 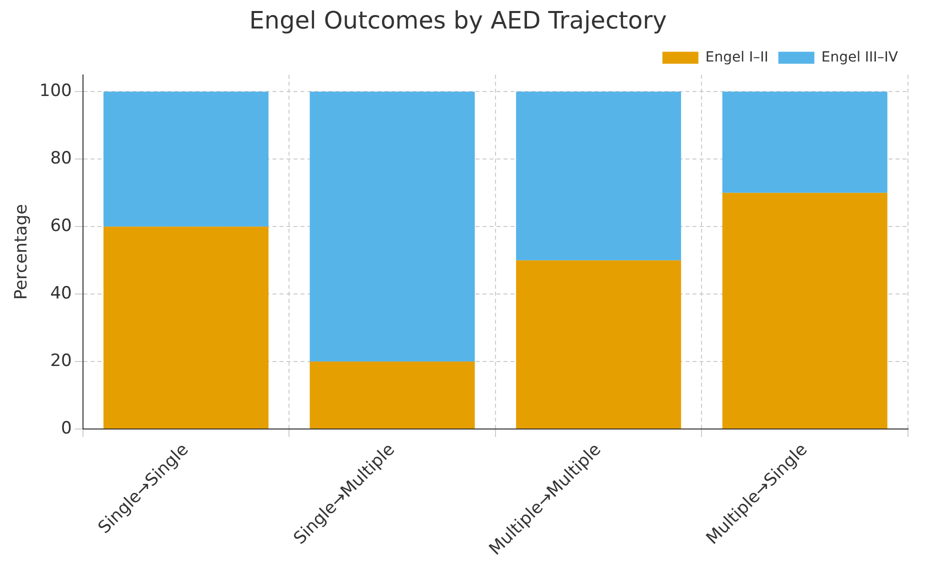 I want to click on y-tick-label: 0, so click(x=66, y=428).